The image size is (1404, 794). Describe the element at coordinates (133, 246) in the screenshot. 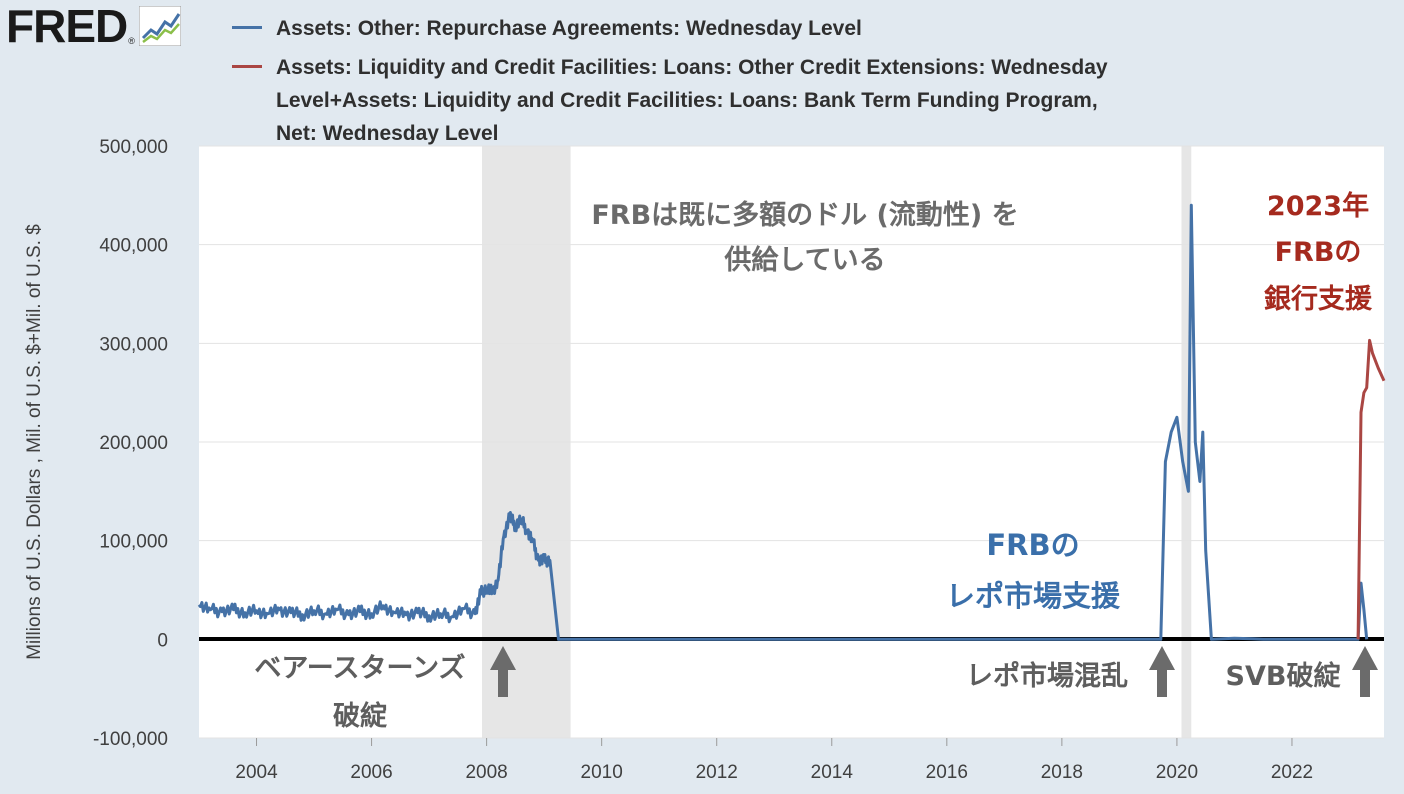

I see `y-tick-label: 400,000` at that location.